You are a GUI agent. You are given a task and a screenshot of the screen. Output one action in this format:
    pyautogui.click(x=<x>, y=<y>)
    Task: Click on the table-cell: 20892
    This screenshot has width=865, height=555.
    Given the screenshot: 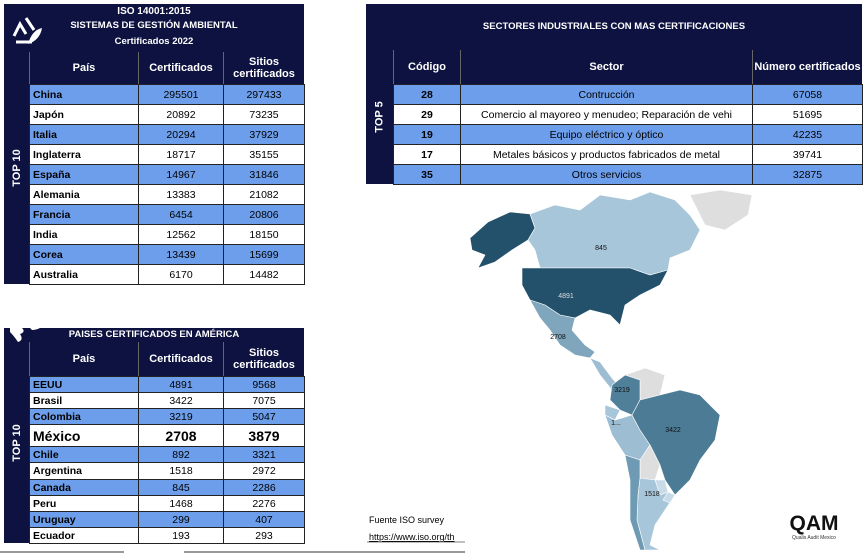 What is the action you would take?
    pyautogui.click(x=181, y=114)
    